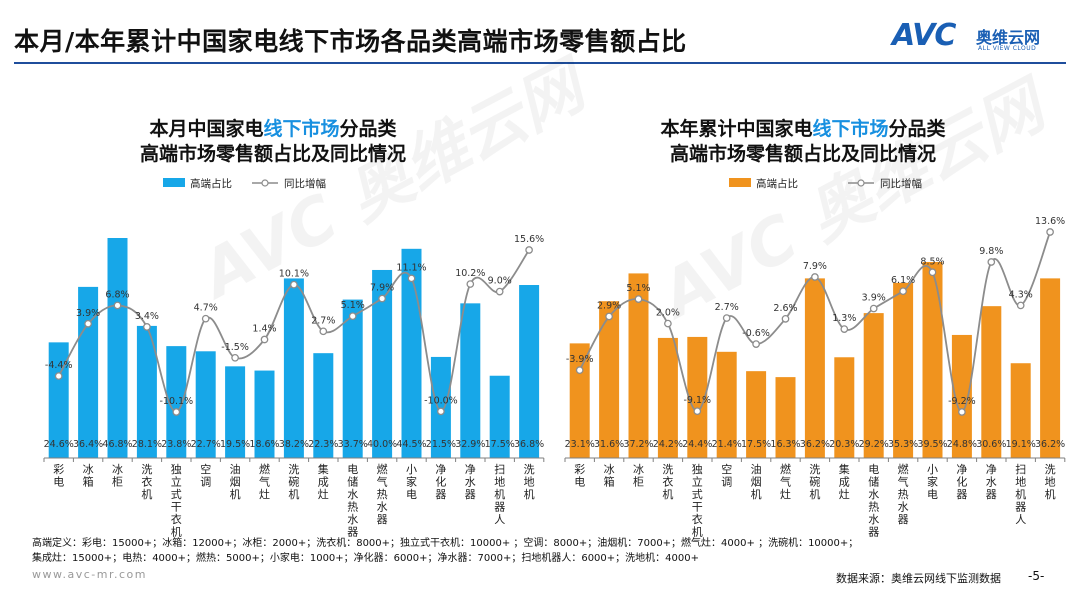  What do you see at coordinates (353, 305) in the screenshot?
I see `chart1-yoy-label: 5.1%` at bounding box center [353, 305].